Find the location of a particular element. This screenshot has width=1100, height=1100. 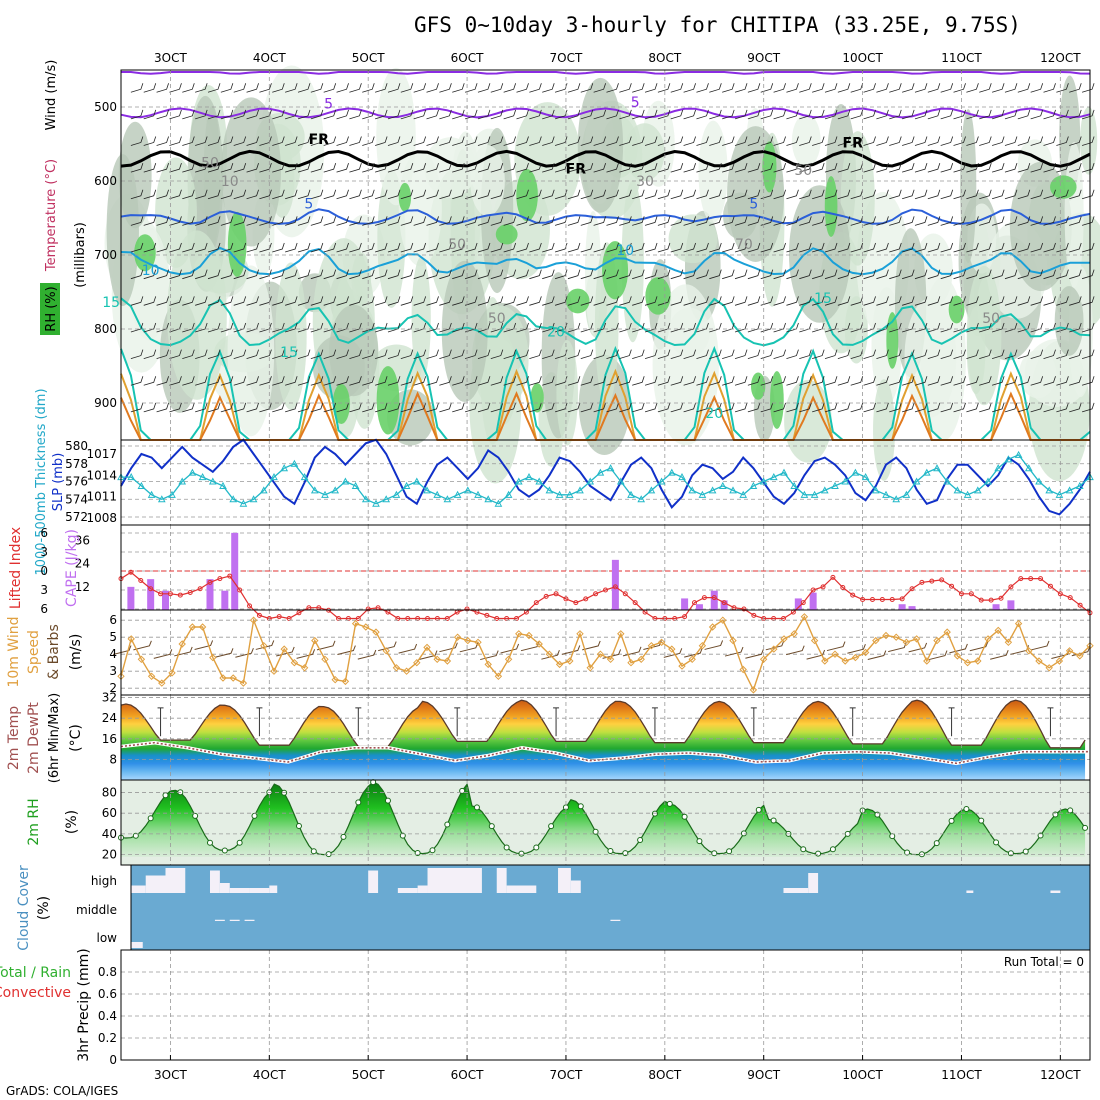

top-tick-label-7: 10OCT is located at coordinates (862, 58).